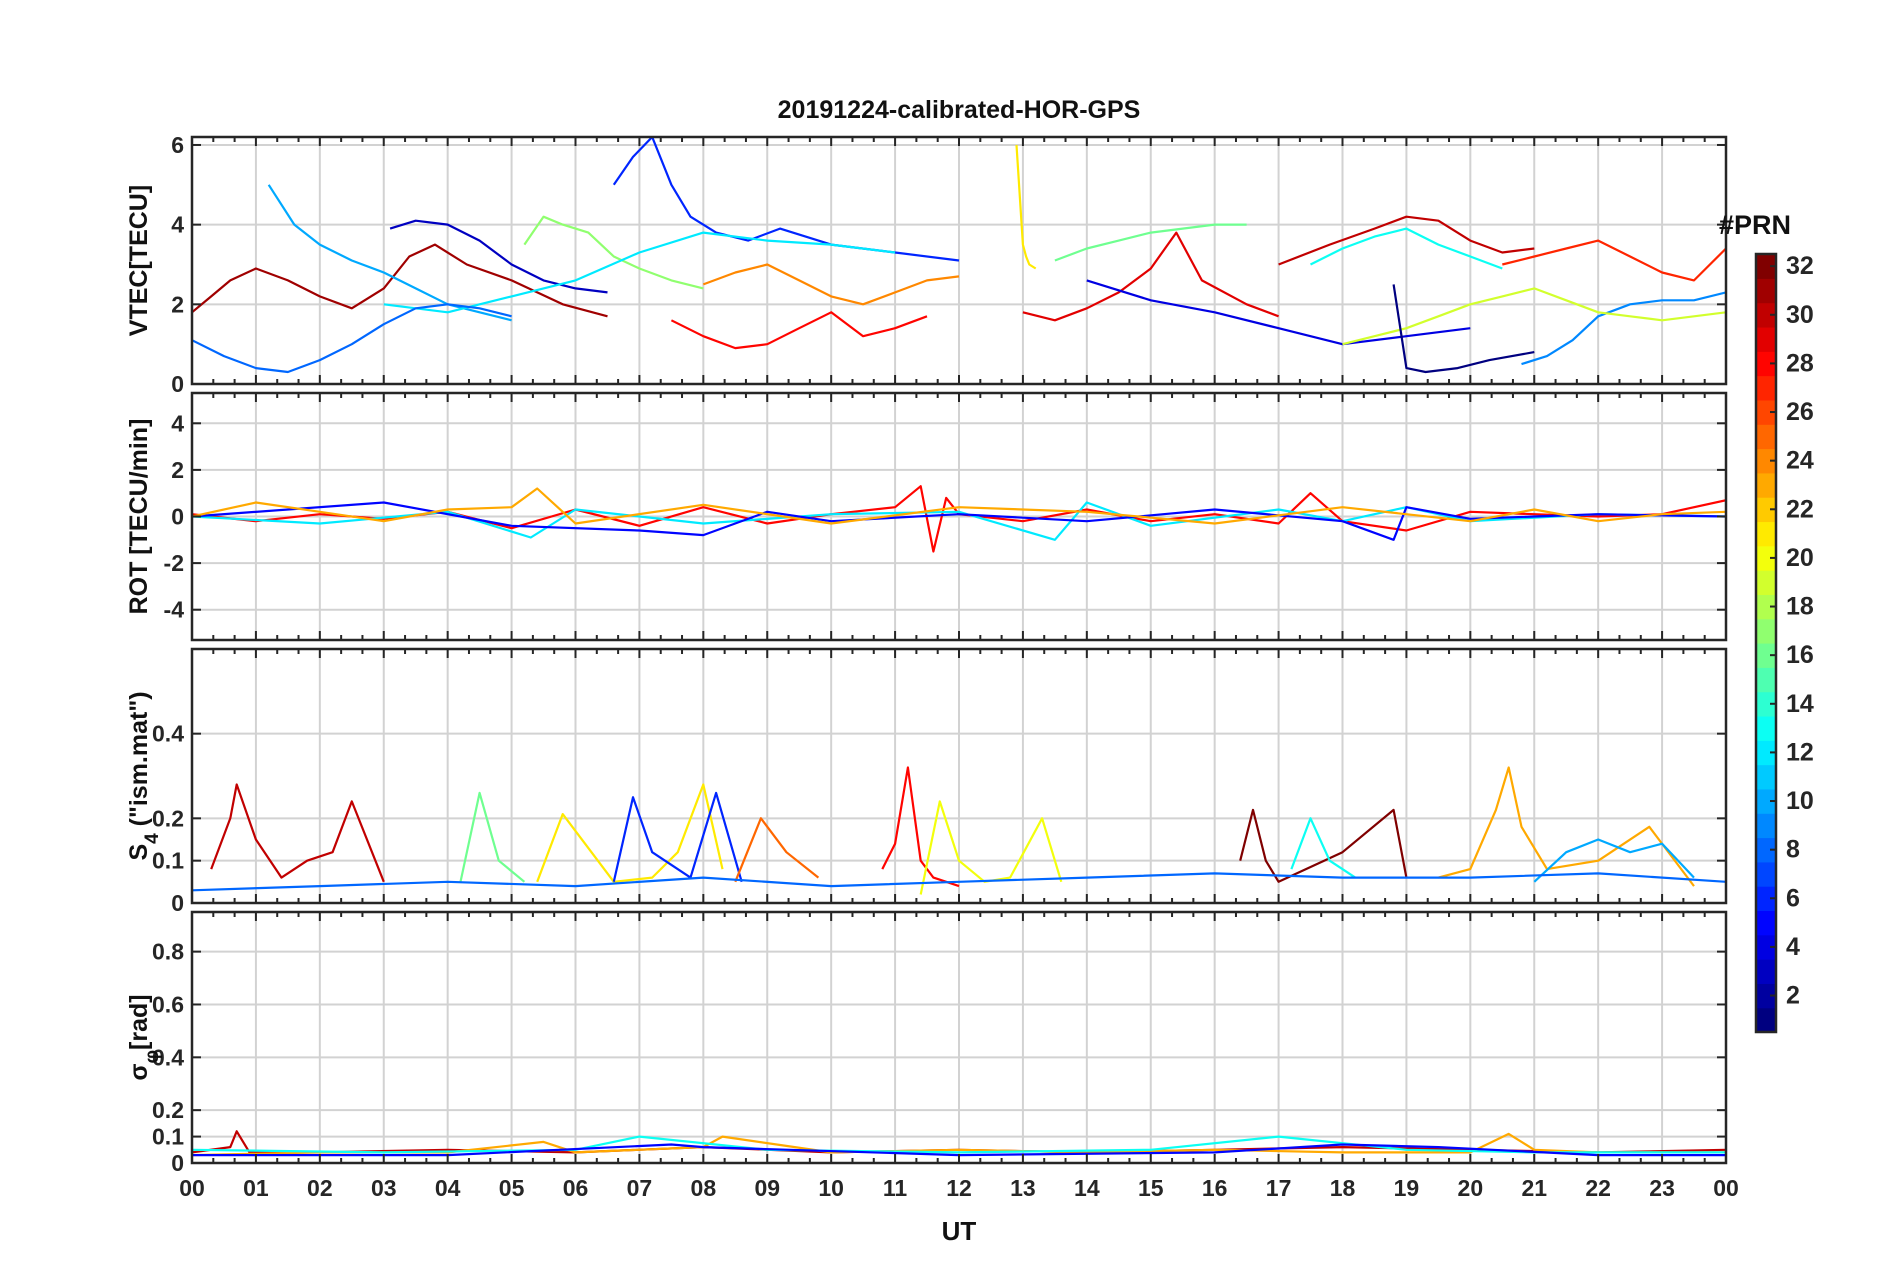 Image resolution: width=1902 pixels, height=1272 pixels. What do you see at coordinates (1800, 704) in the screenshot?
I see `colorbar-tick-label: 14` at bounding box center [1800, 704].